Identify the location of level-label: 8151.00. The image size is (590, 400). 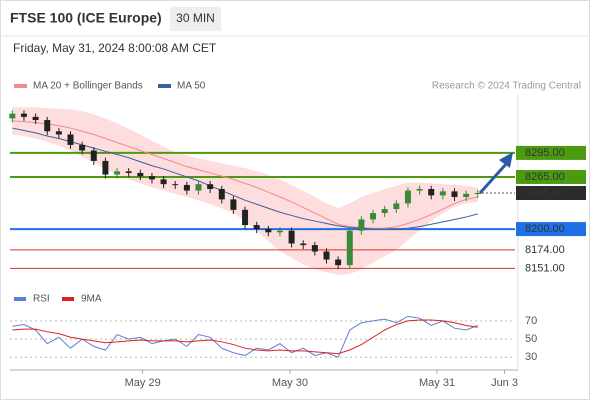
(545, 268).